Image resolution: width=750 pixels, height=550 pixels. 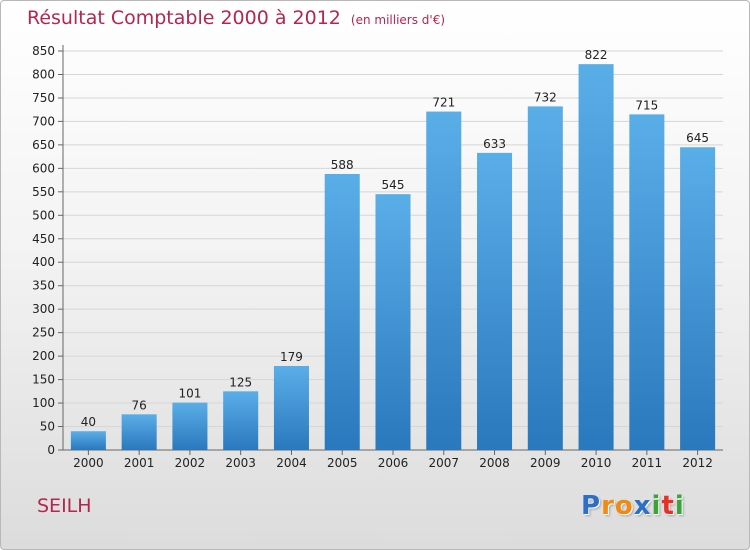 I want to click on x-tick-label-2009: 2009, so click(x=545, y=463).